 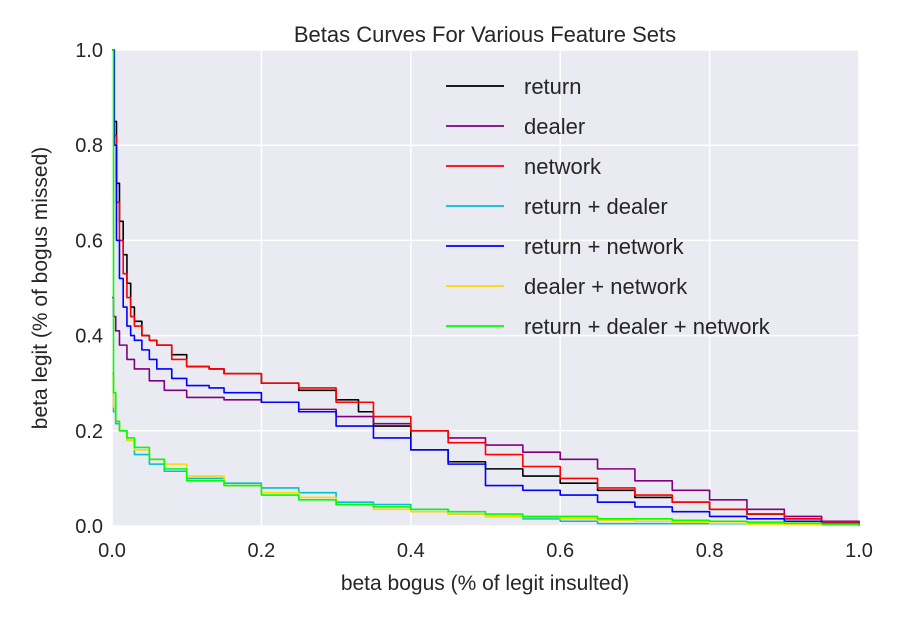 What do you see at coordinates (710, 551) in the screenshot?
I see `x-tick-label: 0.8` at bounding box center [710, 551].